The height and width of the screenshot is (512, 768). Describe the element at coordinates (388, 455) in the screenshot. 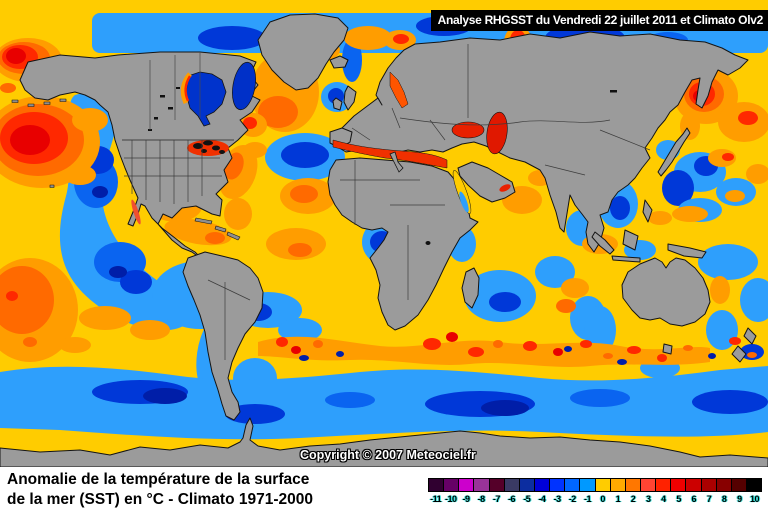

I see `copyright-label: Copyright © 2007 Meteociel.fr` at that location.